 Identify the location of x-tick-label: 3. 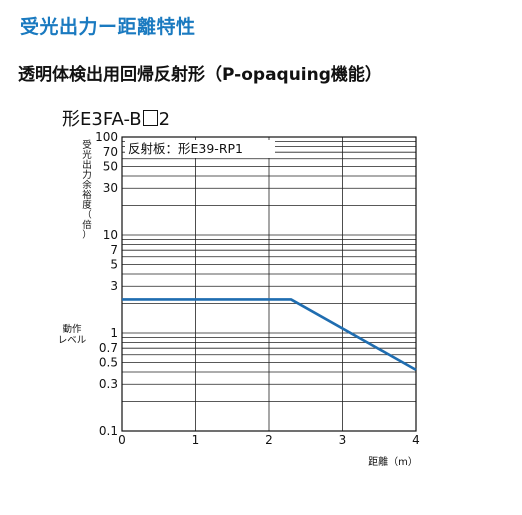
(343, 440).